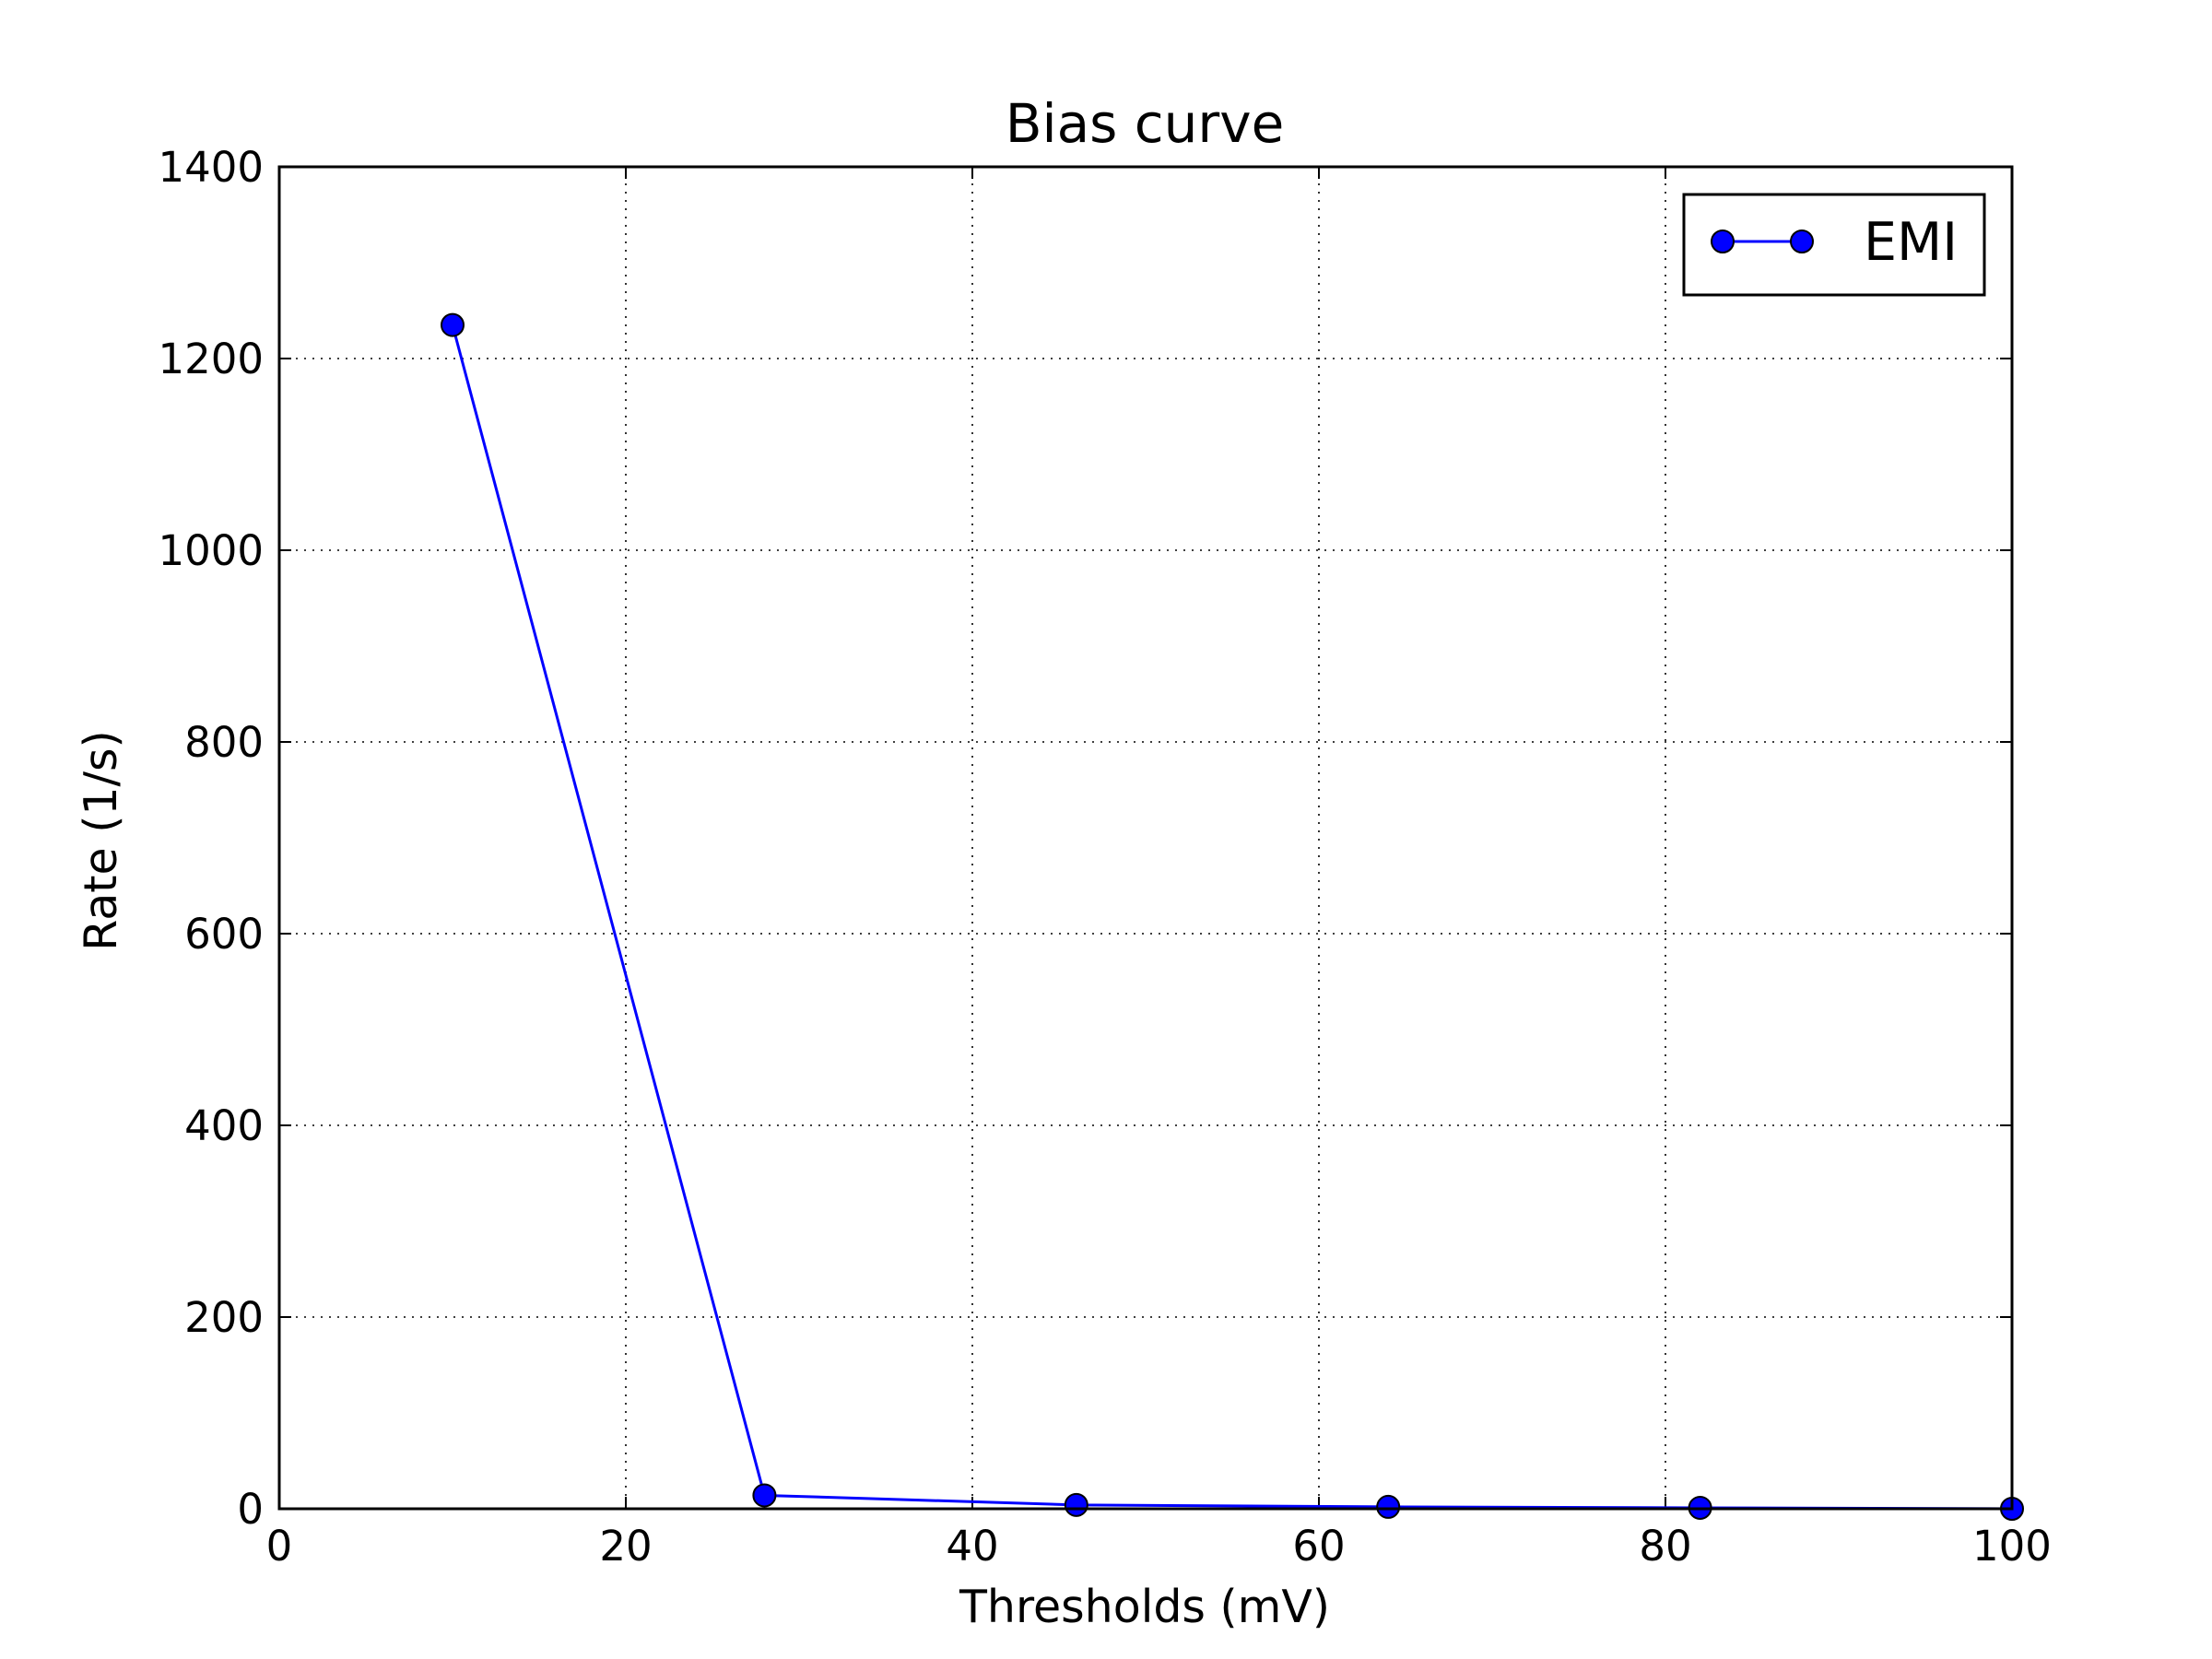 The height and width of the screenshot is (1659, 2212). Describe the element at coordinates (211, 167) in the screenshot. I see `y-tick-label: 1400` at that location.